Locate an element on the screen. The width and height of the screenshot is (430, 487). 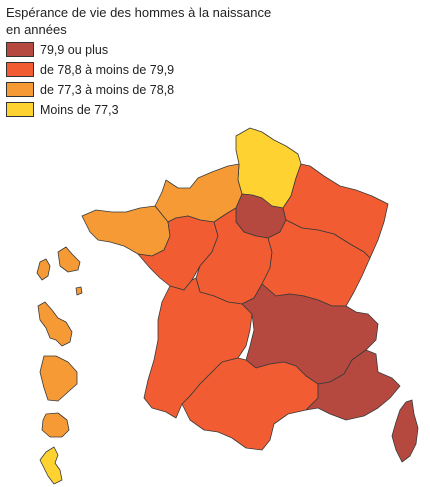
legend-label: Moins de 77,3 is located at coordinates (79, 109).